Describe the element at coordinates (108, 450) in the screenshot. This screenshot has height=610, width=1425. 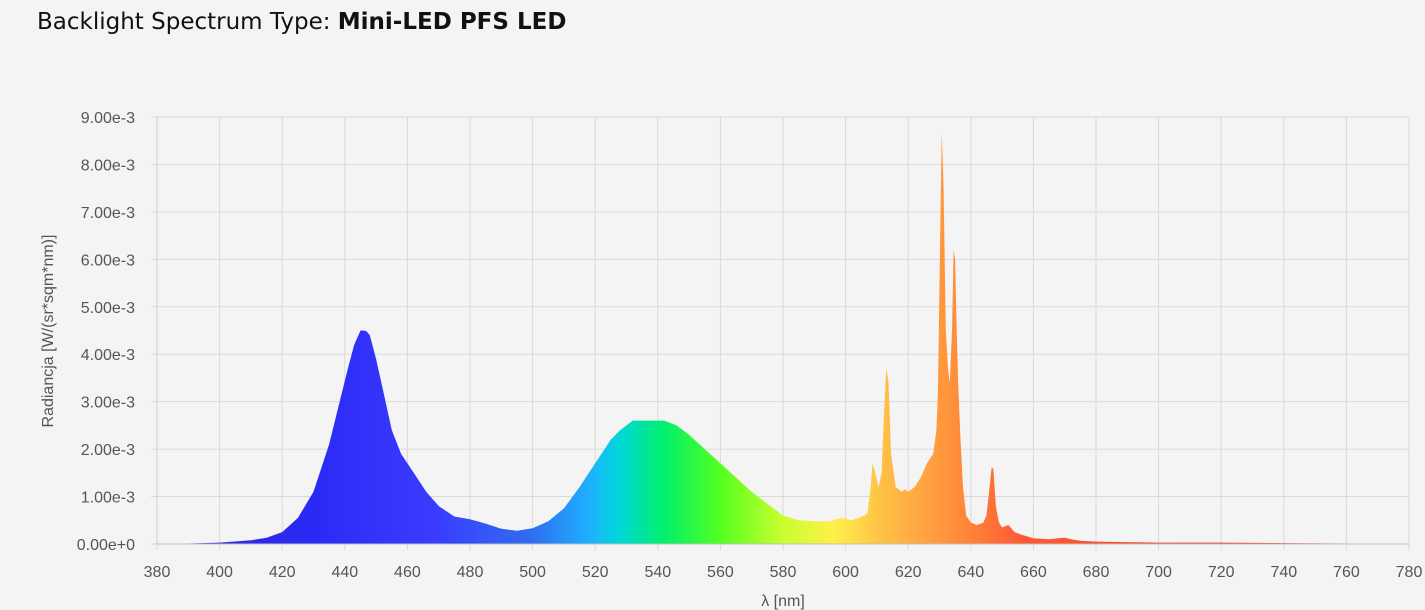
I see `y-tick-label: 2.00e-3` at that location.